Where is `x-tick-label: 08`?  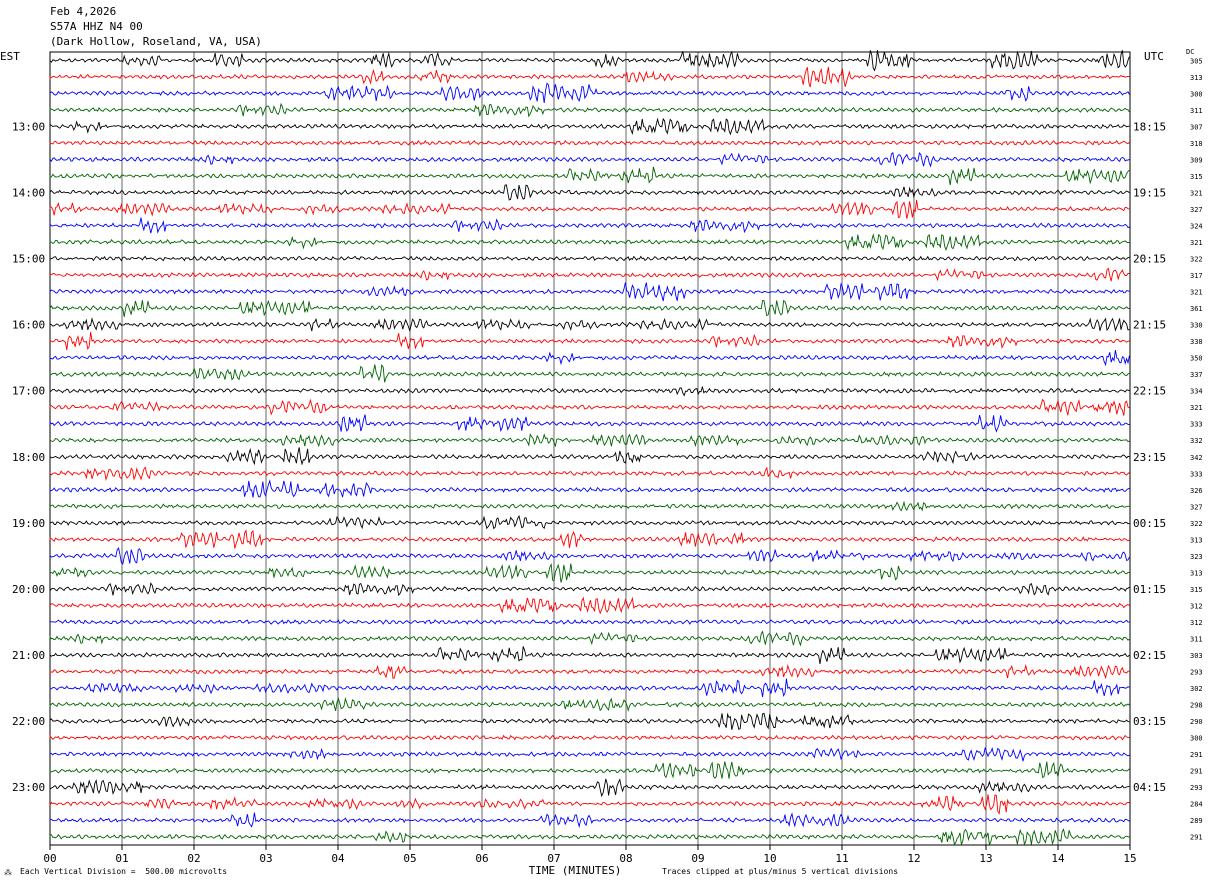 x-tick-label: 08 is located at coordinates (625, 858).